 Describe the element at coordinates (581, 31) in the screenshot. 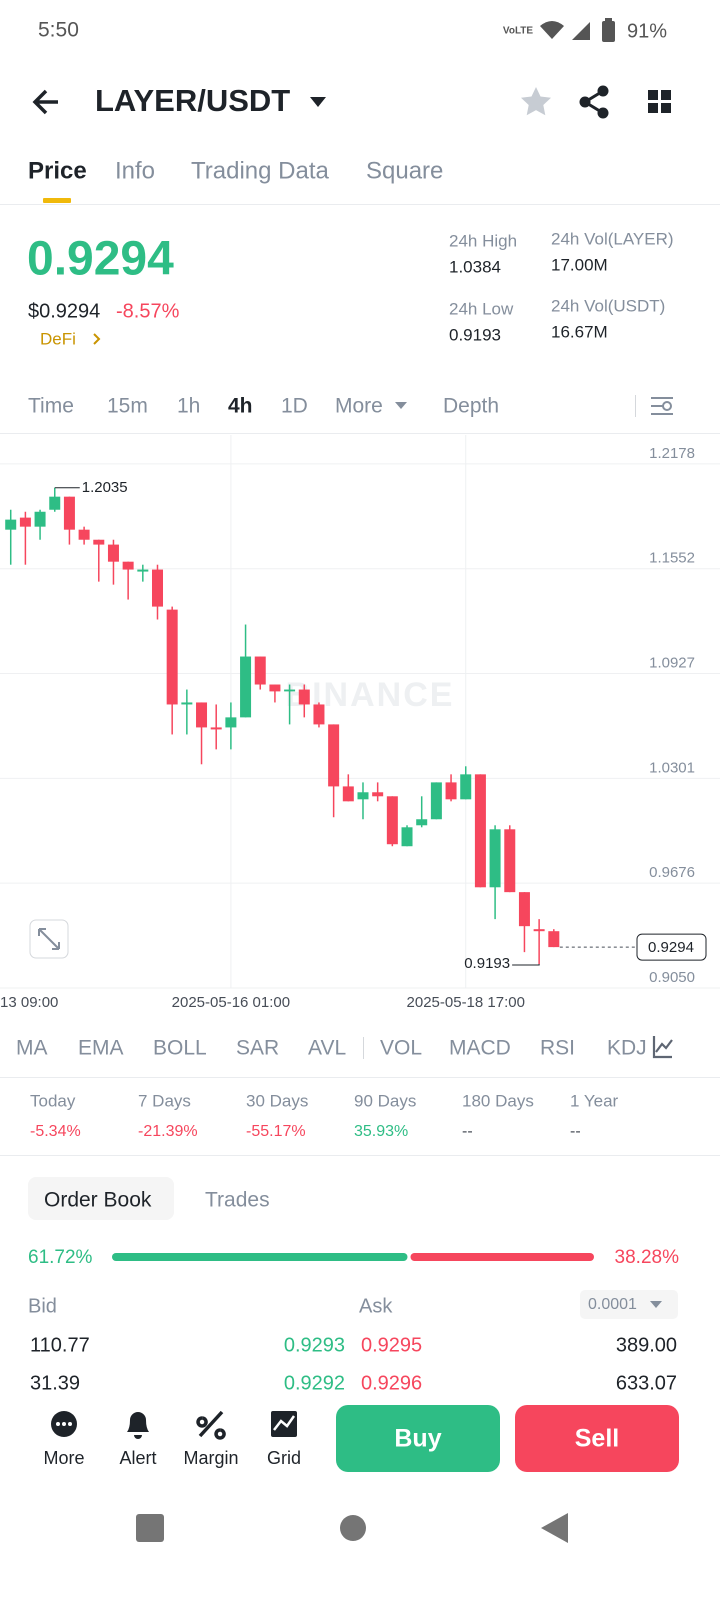

I see `signal-icon` at that location.